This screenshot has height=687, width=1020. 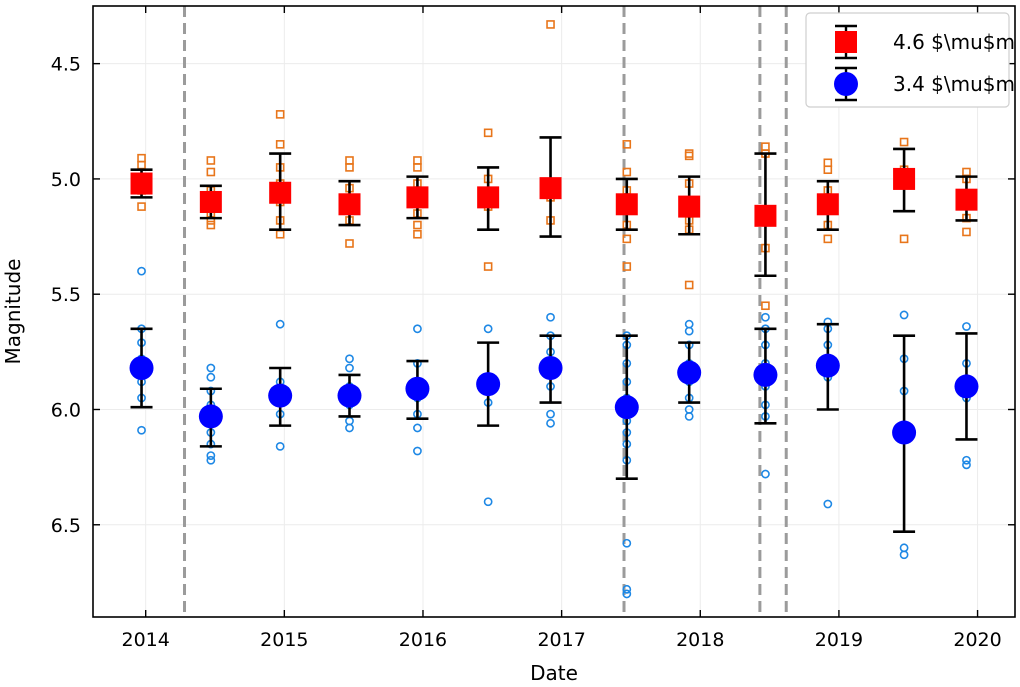 I want to click on legend-label: 4.6 $\mu$m, so click(x=954, y=42).